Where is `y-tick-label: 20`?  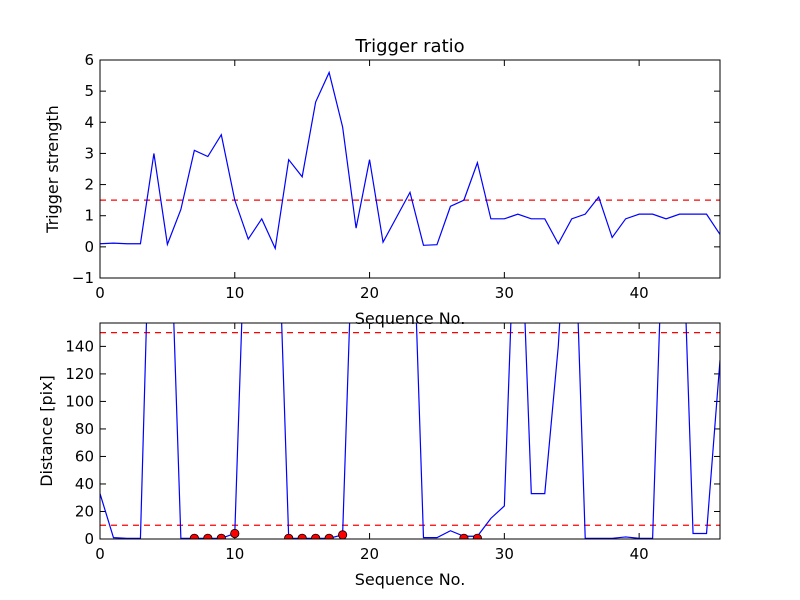 y-tick-label: 20 is located at coordinates (84, 511).